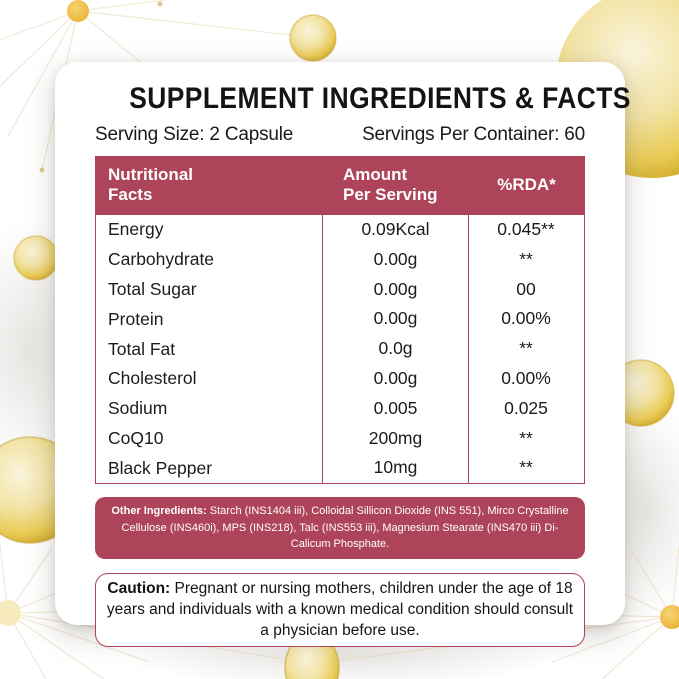 The height and width of the screenshot is (679, 679). Describe the element at coordinates (161, 259) in the screenshot. I see `ingredient-name: Carbohydrate` at that location.